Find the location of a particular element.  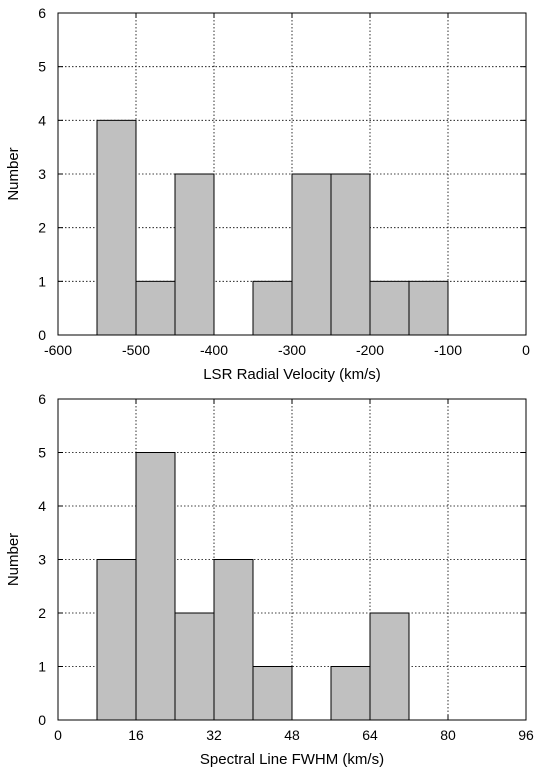

x-axis-label: LSR Radial Velocity (km/s) is located at coordinates (292, 374).